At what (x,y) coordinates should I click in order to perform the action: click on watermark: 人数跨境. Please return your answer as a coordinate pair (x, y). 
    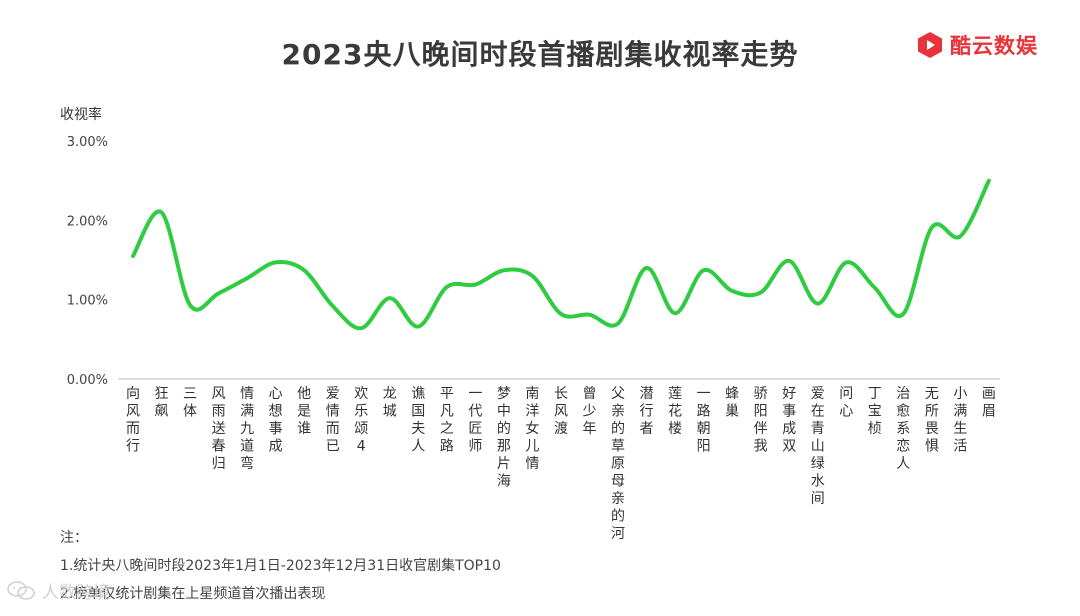
    Looking at the image, I should click on (58, 590).